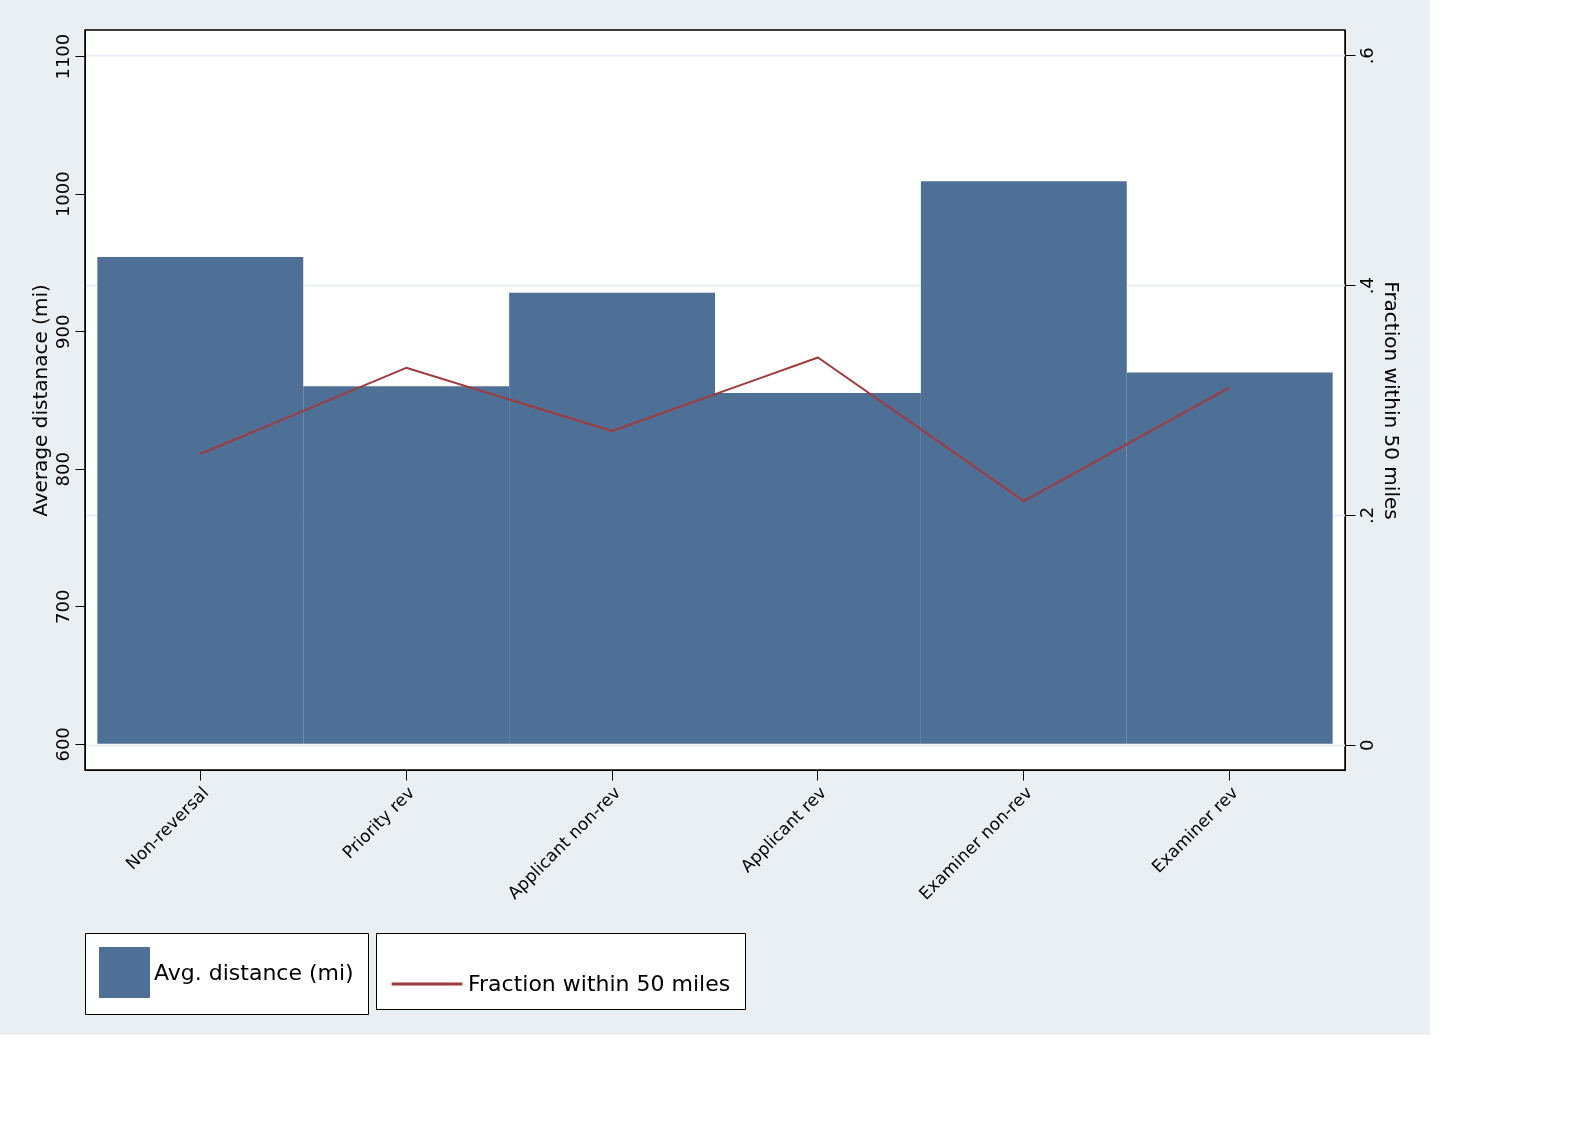 The width and height of the screenshot is (1578, 1145). Describe the element at coordinates (62, 194) in the screenshot. I see `y-tick-label: 1000` at that location.